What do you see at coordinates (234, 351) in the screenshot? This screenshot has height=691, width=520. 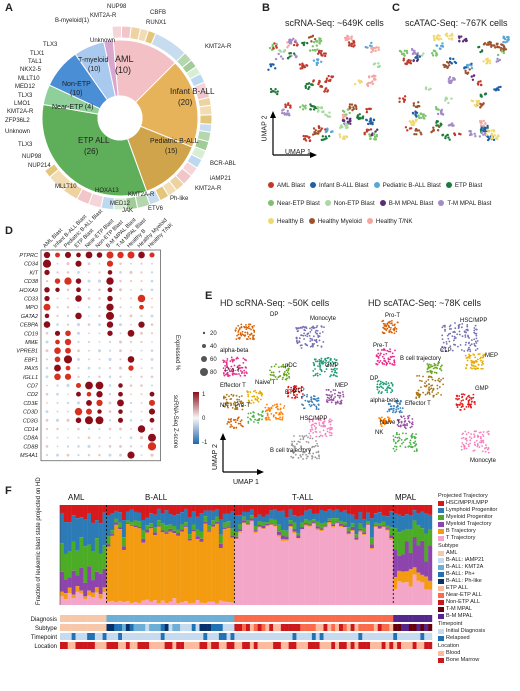 I see `hd-left-label: alpha-beta` at bounding box center [234, 351].